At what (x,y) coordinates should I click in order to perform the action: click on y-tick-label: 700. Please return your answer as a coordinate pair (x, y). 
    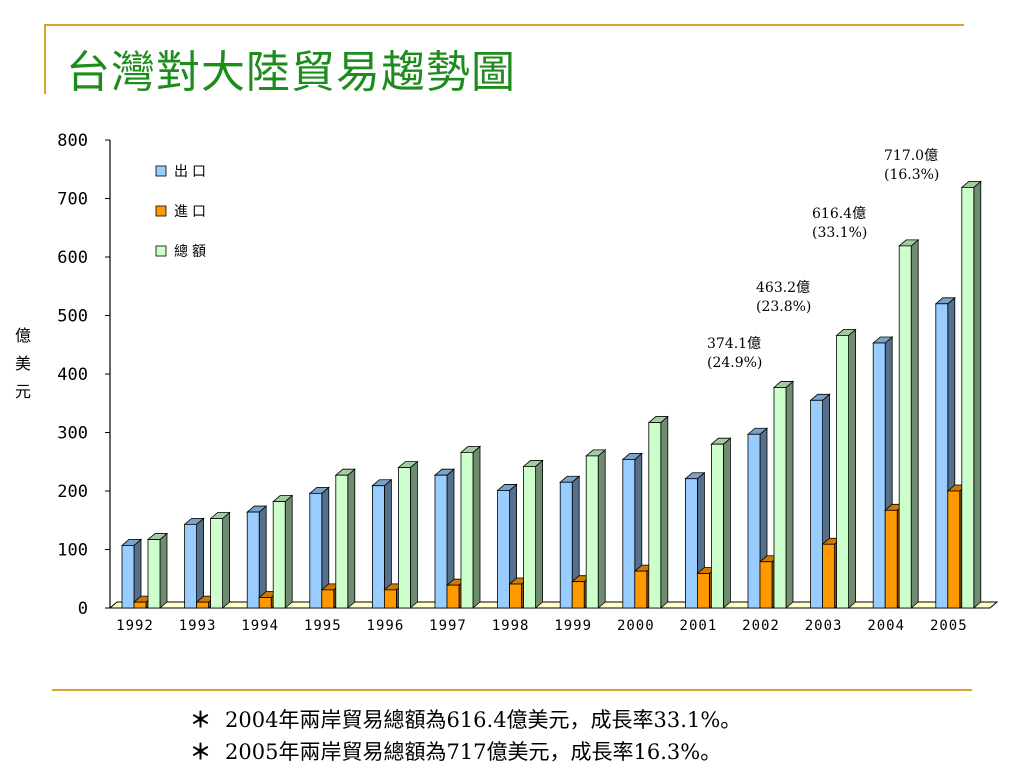
    Looking at the image, I should click on (72, 200).